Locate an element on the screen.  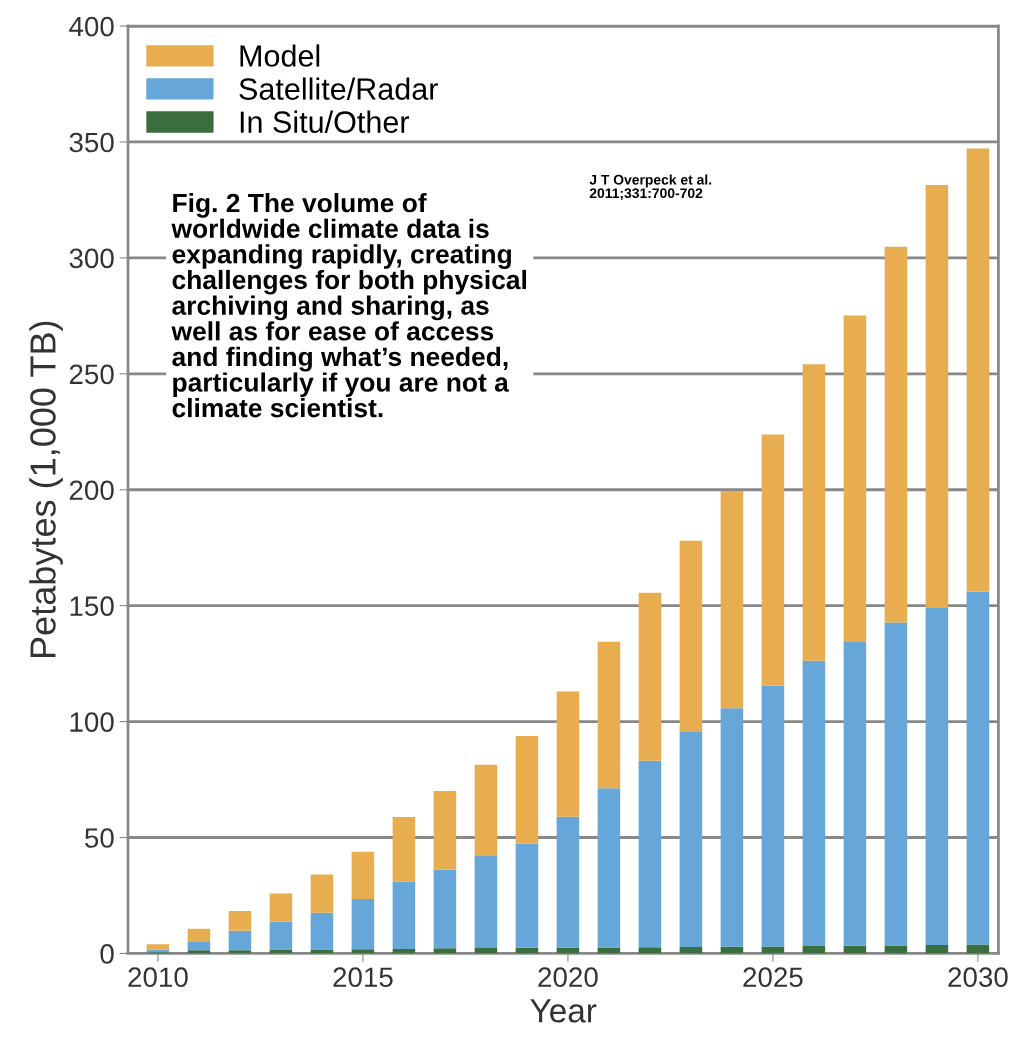
y-tick-label: 150 is located at coordinates (92, 606).